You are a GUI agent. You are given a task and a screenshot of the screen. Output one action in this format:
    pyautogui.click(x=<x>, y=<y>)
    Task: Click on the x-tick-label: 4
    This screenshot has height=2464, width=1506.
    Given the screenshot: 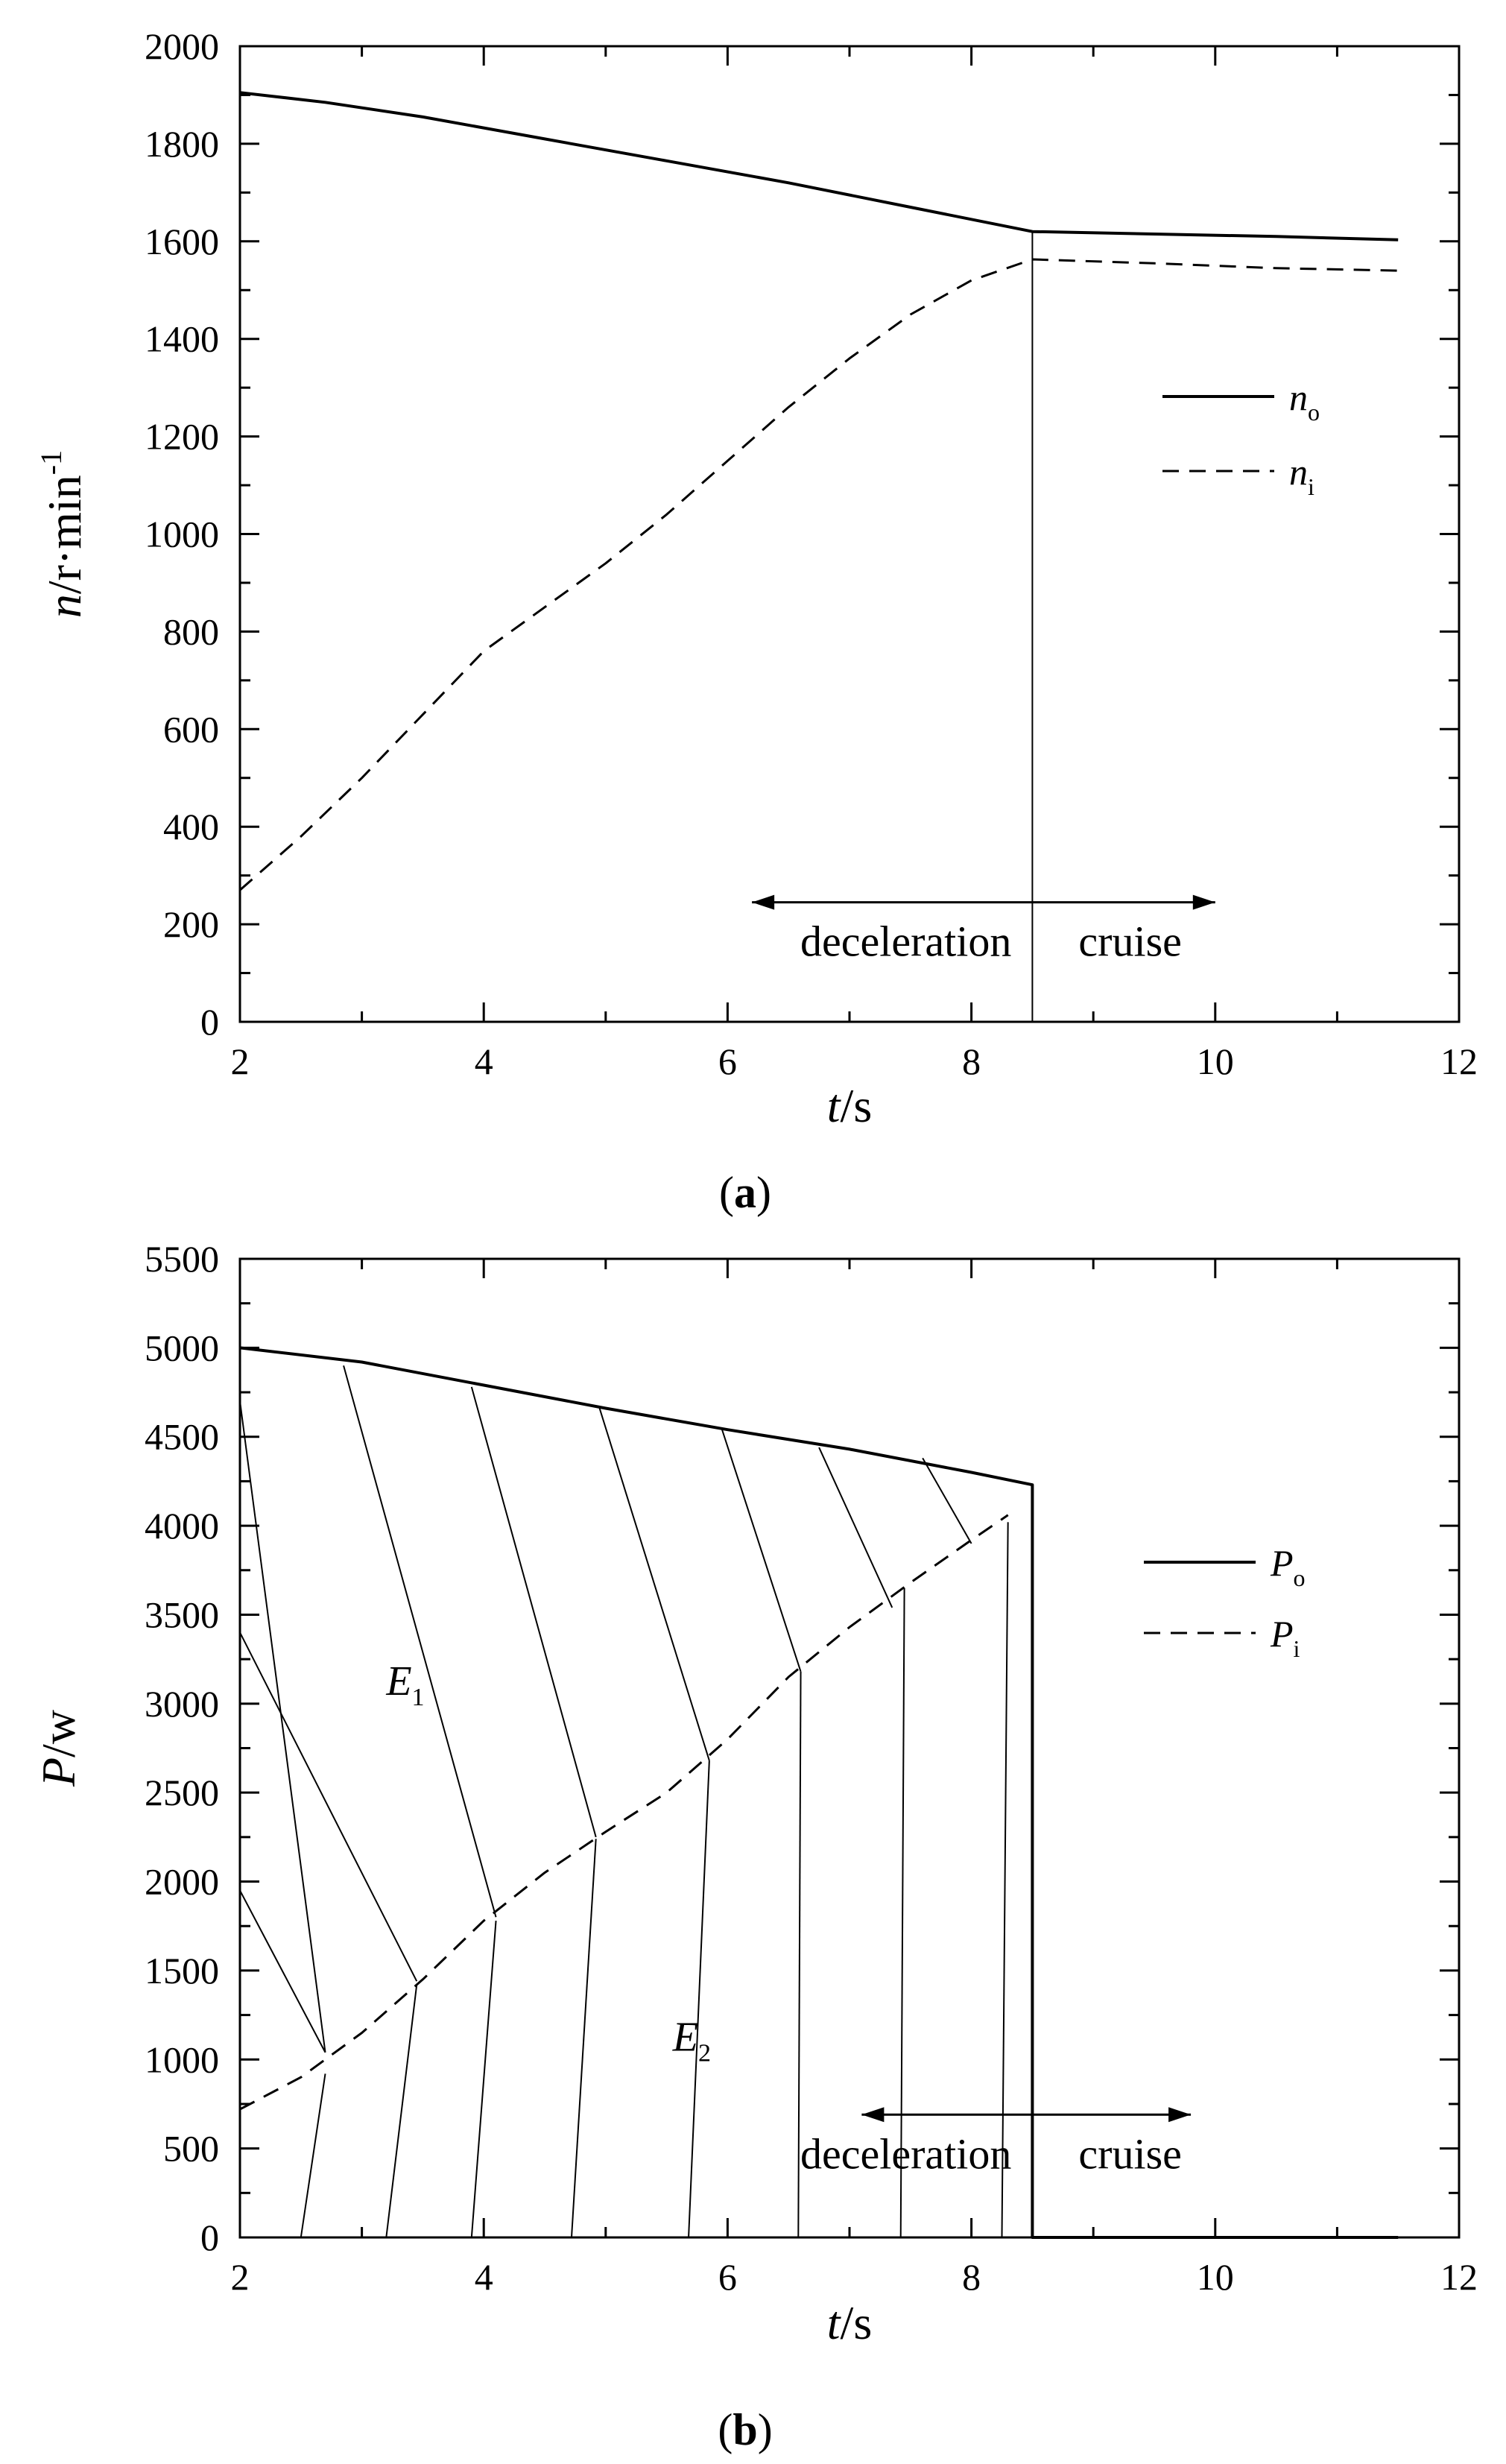 What is the action you would take?
    pyautogui.click(x=484, y=1061)
    